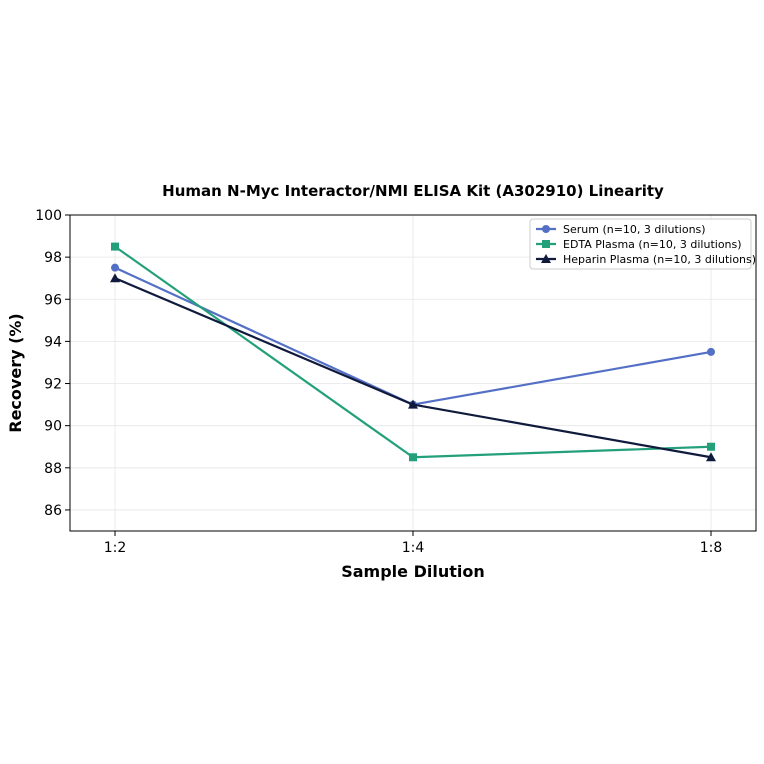 The width and height of the screenshot is (764, 764). I want to click on legend-box, so click(640, 244).